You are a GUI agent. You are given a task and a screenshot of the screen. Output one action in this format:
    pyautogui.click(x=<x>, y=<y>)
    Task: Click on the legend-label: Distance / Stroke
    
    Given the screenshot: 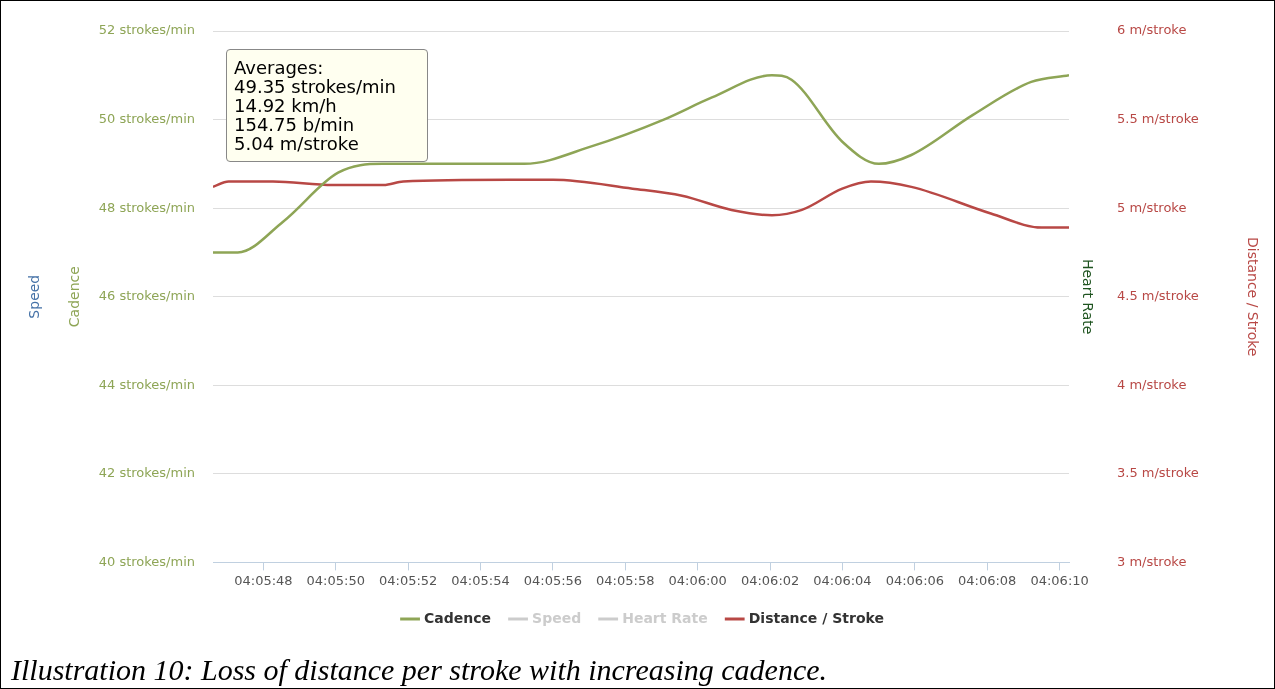 What is the action you would take?
    pyautogui.click(x=816, y=617)
    